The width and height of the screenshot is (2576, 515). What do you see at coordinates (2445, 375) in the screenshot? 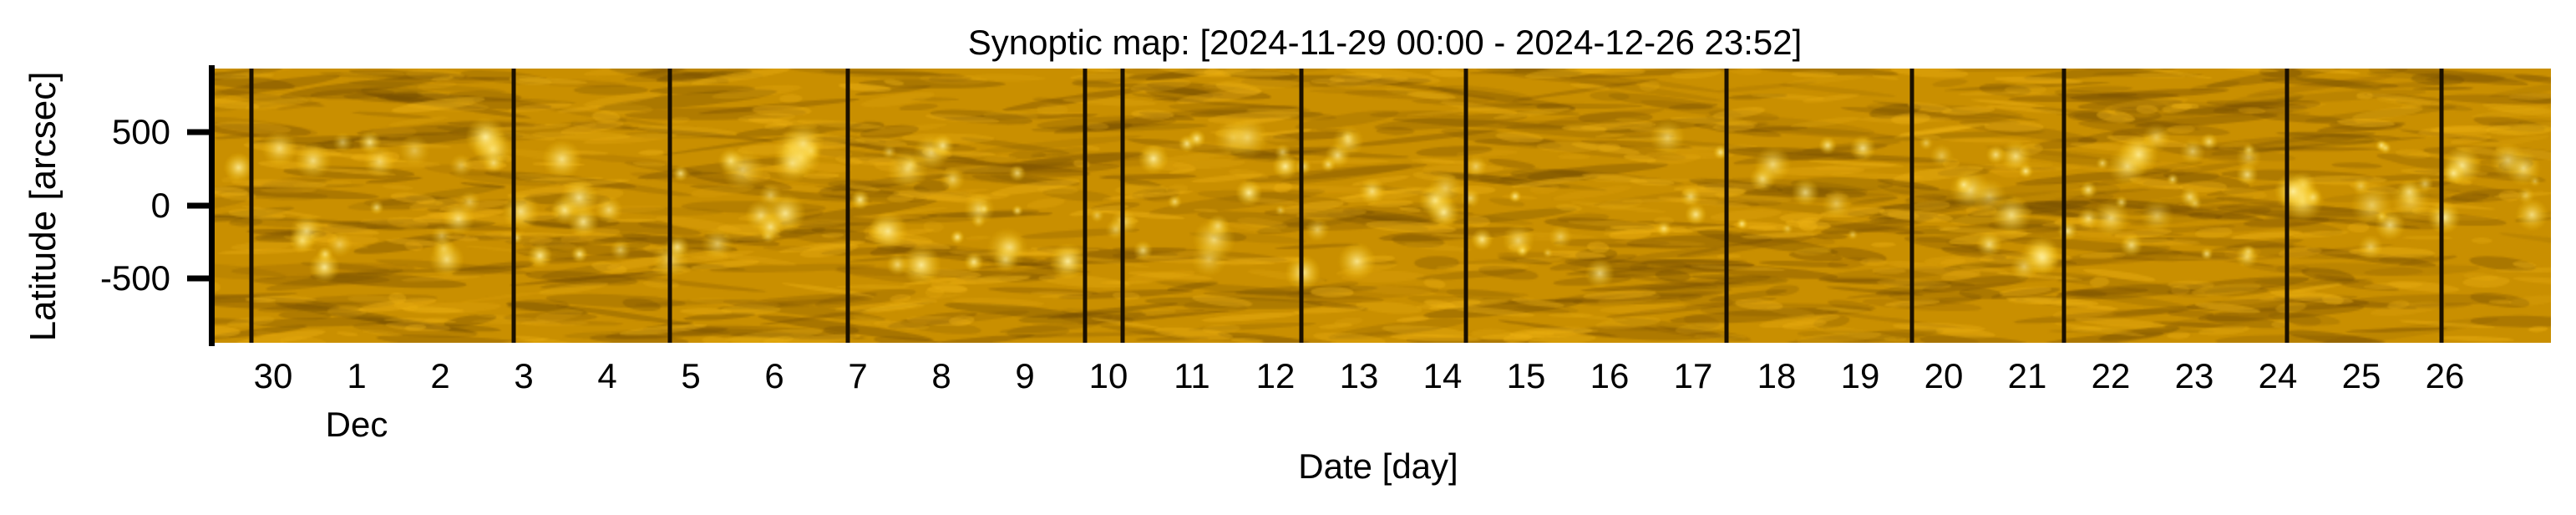
I see `x-tick-label: 26` at bounding box center [2445, 375].